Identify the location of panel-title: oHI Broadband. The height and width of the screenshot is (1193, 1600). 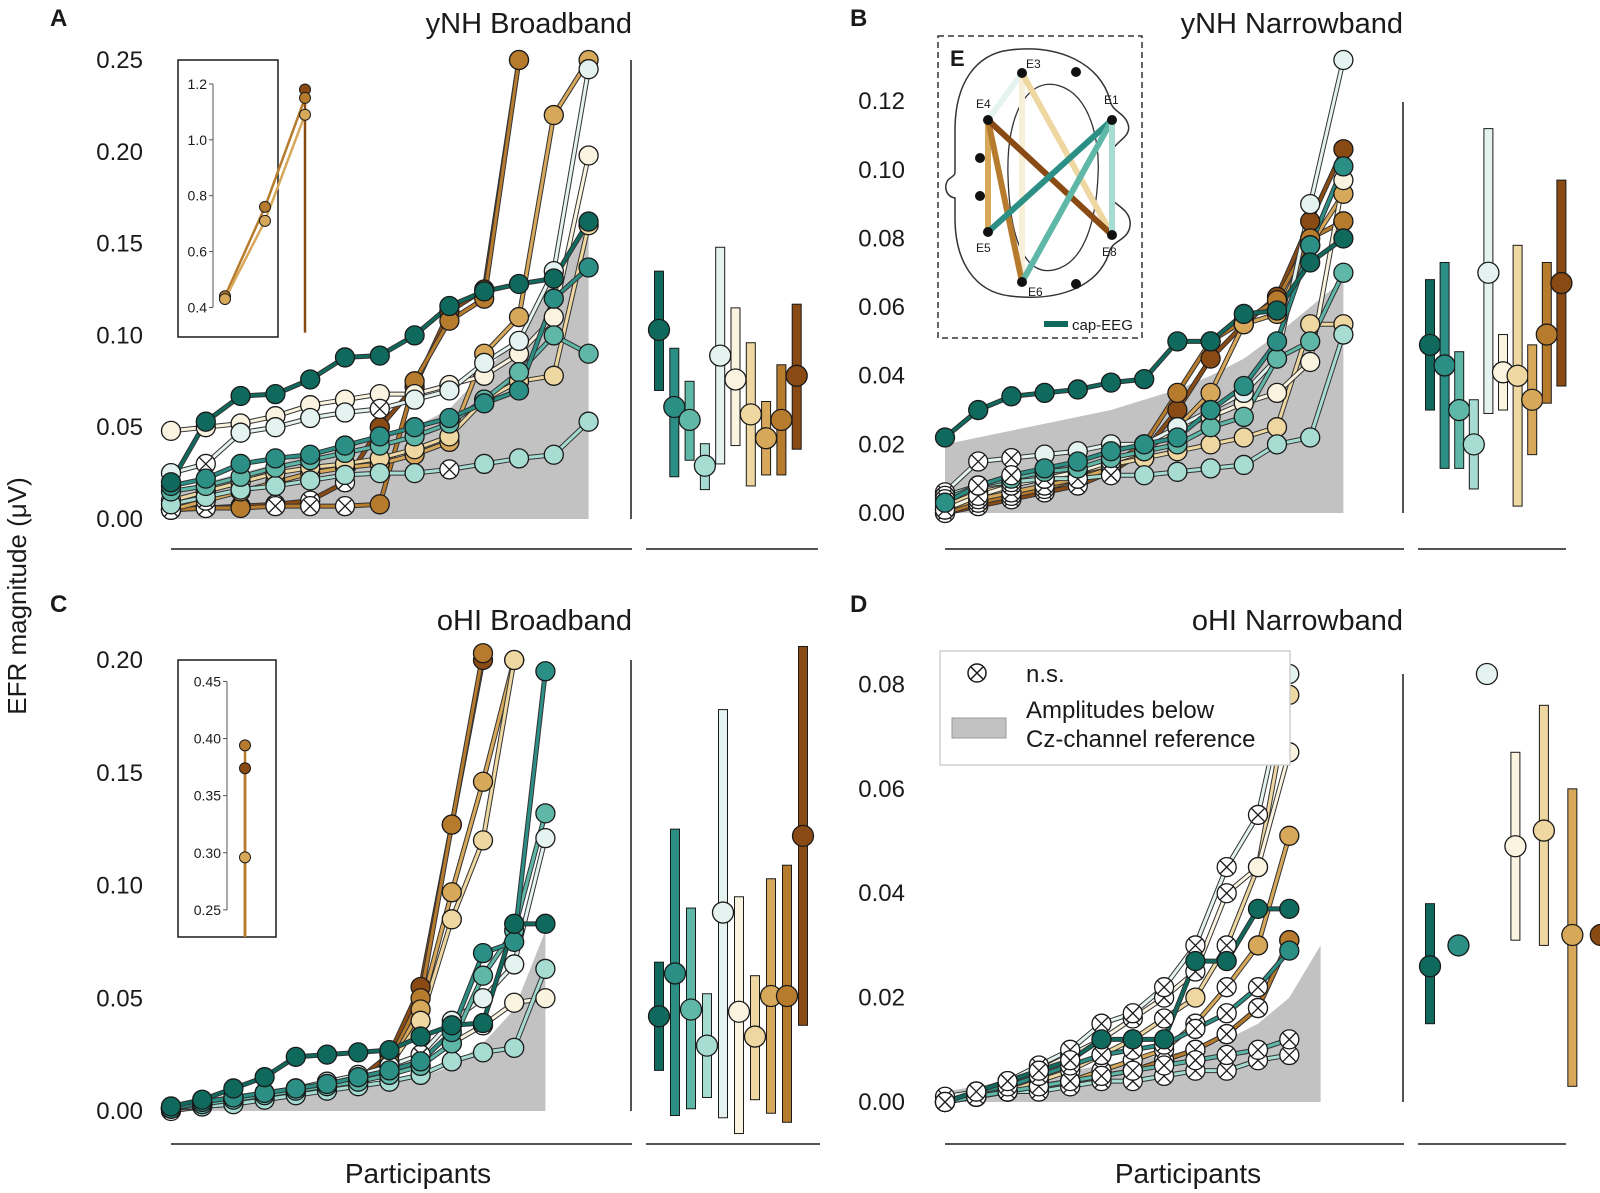
(534, 621).